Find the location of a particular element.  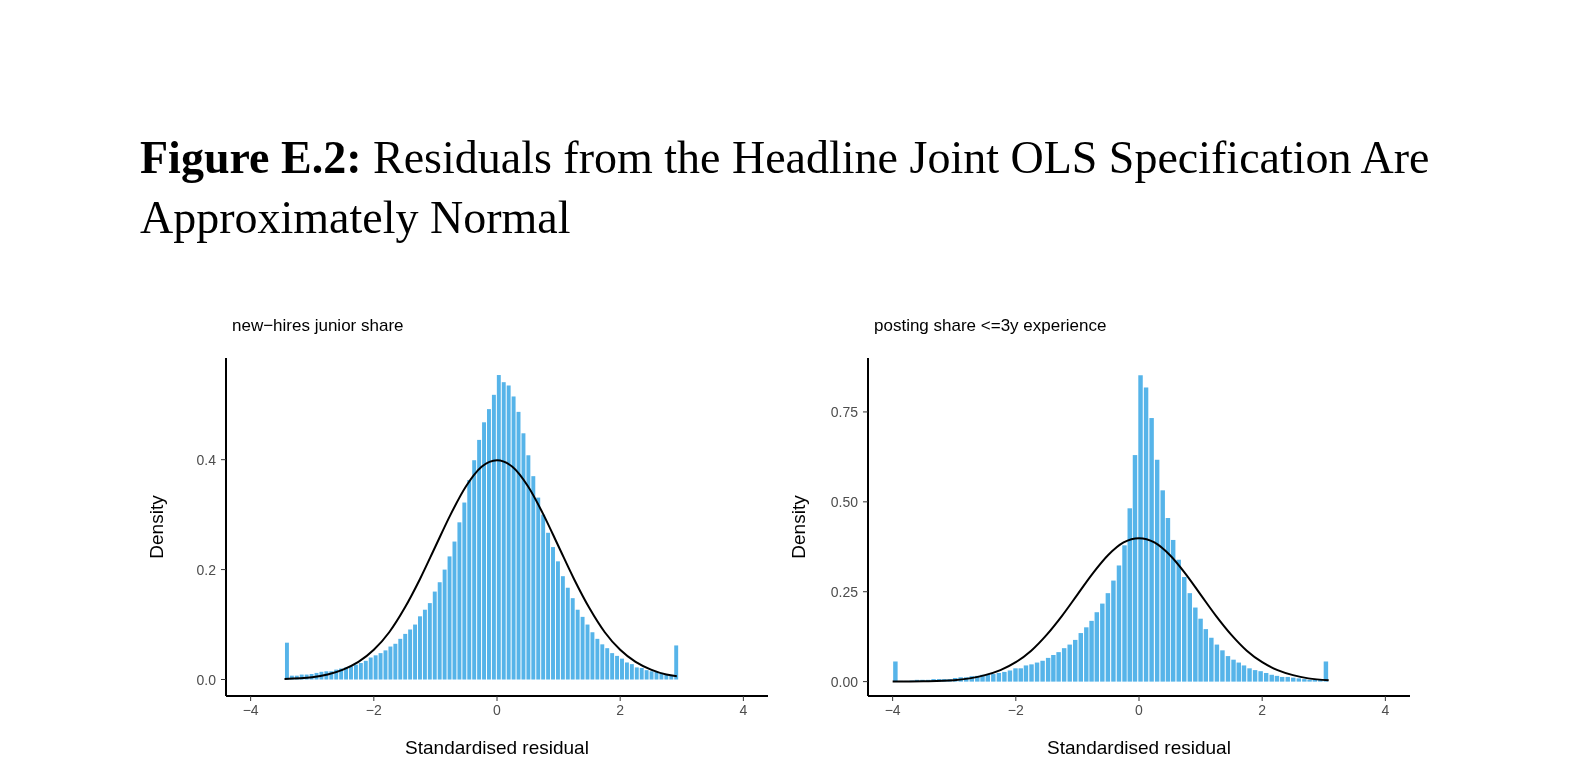

chart-title: new−hires junior share is located at coordinates (318, 326).